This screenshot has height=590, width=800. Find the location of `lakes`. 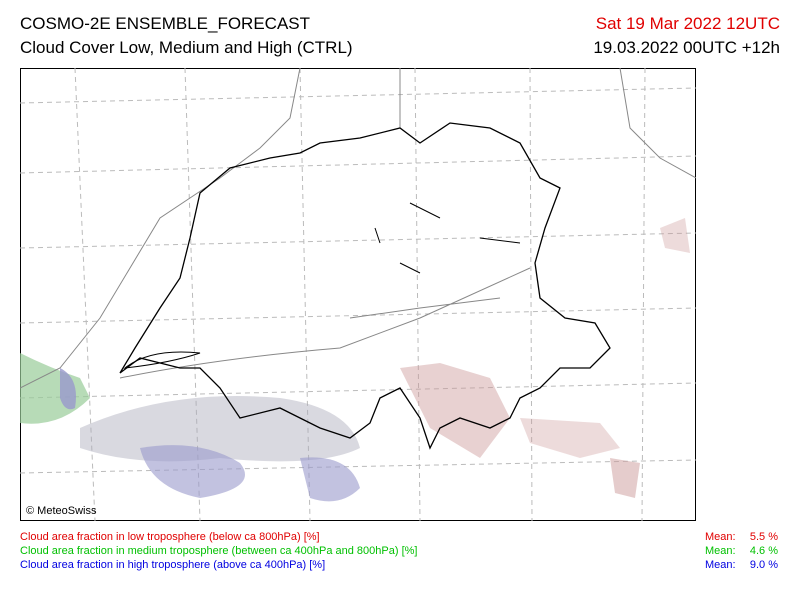

lakes is located at coordinates (322, 285).